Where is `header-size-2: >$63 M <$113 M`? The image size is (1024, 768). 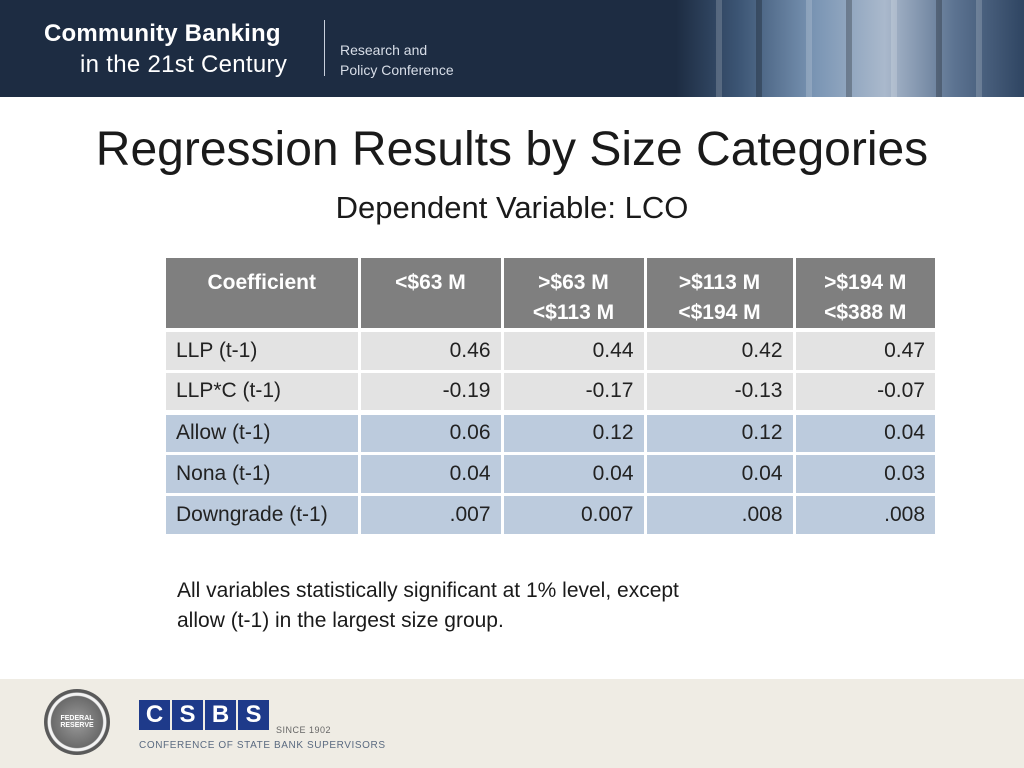
header-size-2: >$63 M <$113 M is located at coordinates (574, 295).